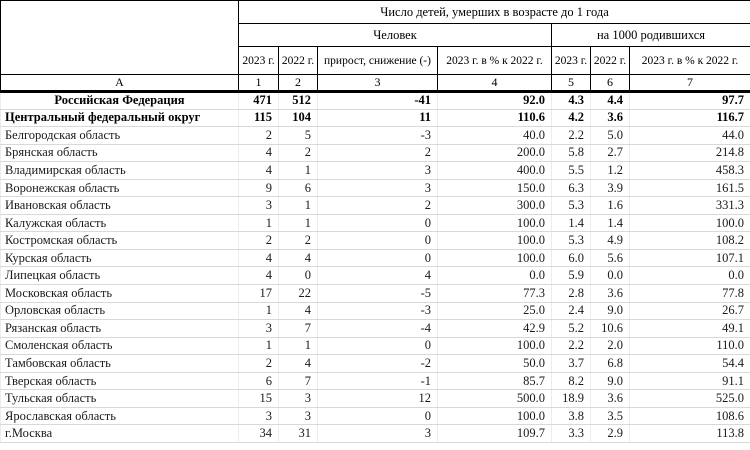 This screenshot has height=450, width=750. I want to click on region-name-cell: Смоленская область, so click(119, 346).